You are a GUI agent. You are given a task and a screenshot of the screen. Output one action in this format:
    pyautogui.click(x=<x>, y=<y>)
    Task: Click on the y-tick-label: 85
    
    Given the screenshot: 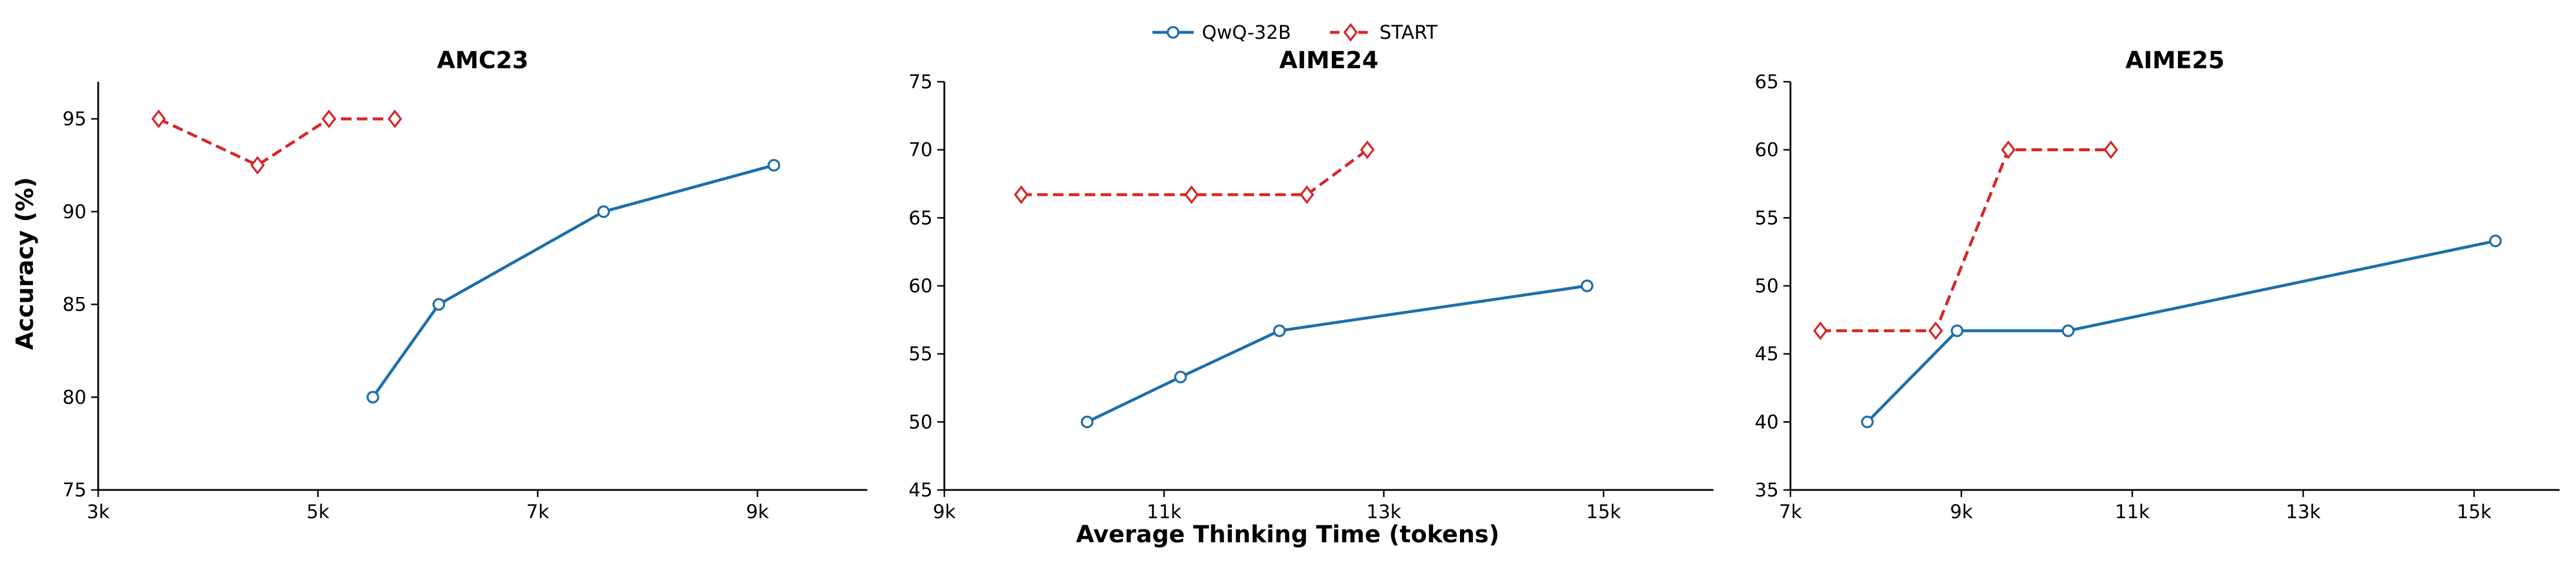 What is the action you would take?
    pyautogui.click(x=74, y=304)
    